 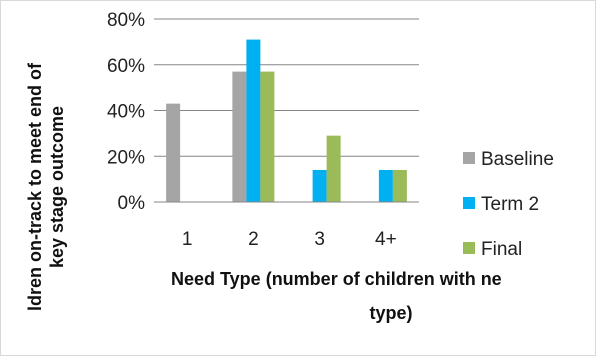 What do you see at coordinates (253, 239) in the screenshot?
I see `x-tick-label: 2` at bounding box center [253, 239].